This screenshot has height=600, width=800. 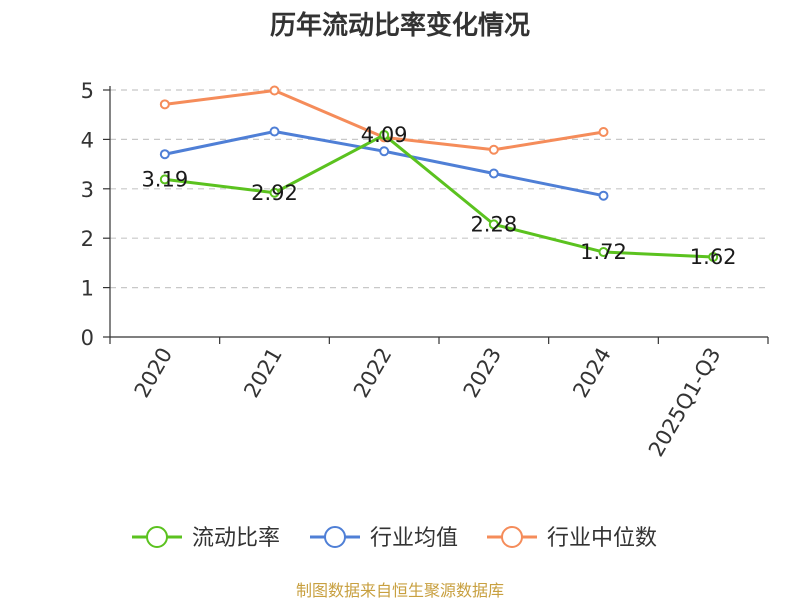 I want to click on legend-item: 流动比率, so click(x=206, y=538).